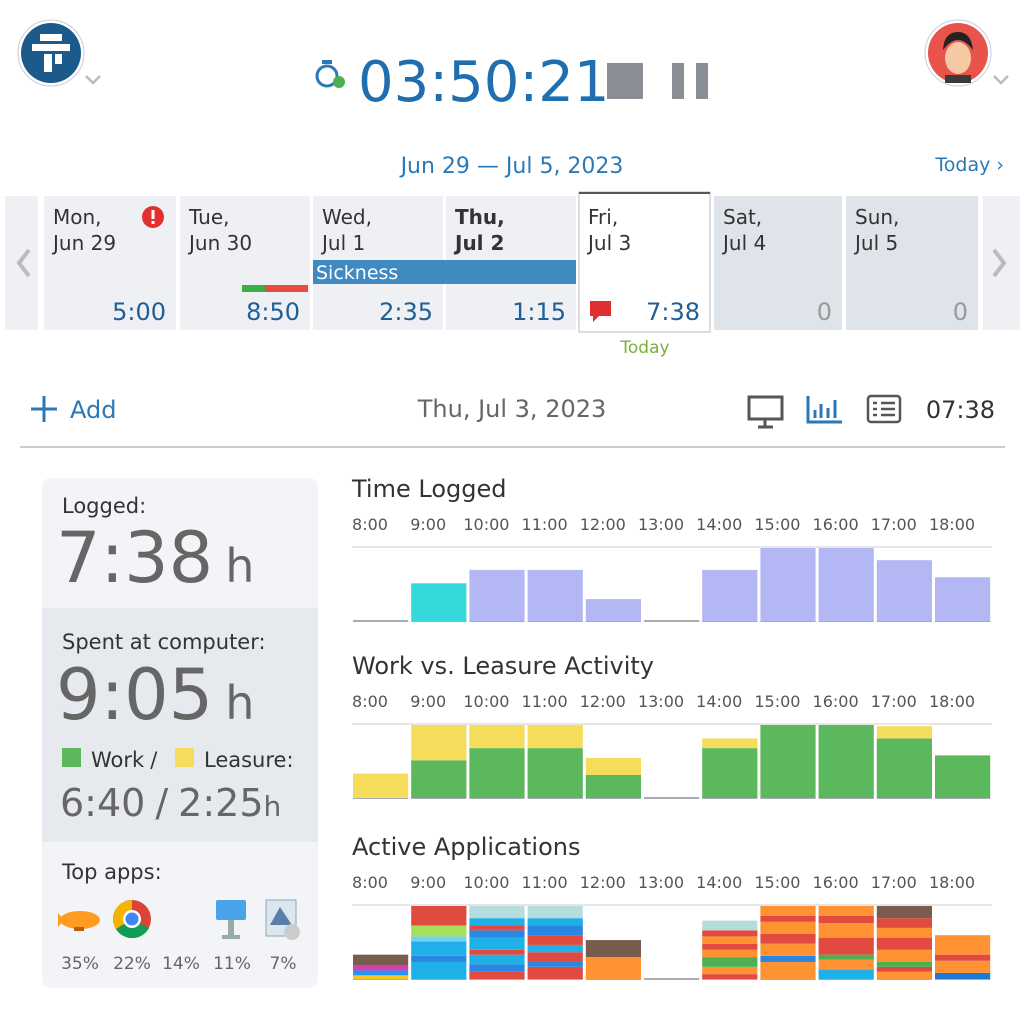  What do you see at coordinates (478, 243) in the screenshot?
I see `day-date: Jul 2` at bounding box center [478, 243].